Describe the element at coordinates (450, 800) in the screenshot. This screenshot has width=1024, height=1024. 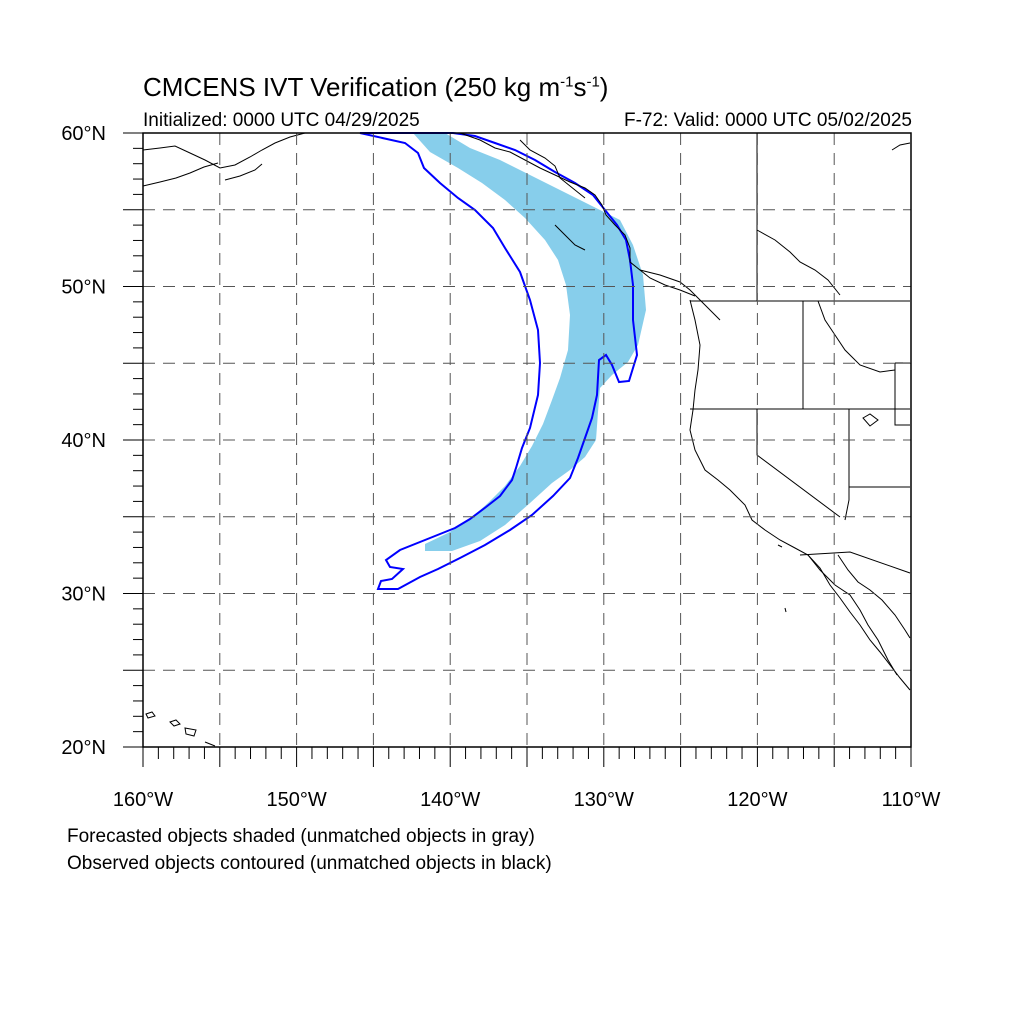
I see `longitude-label: 140°W` at that location.